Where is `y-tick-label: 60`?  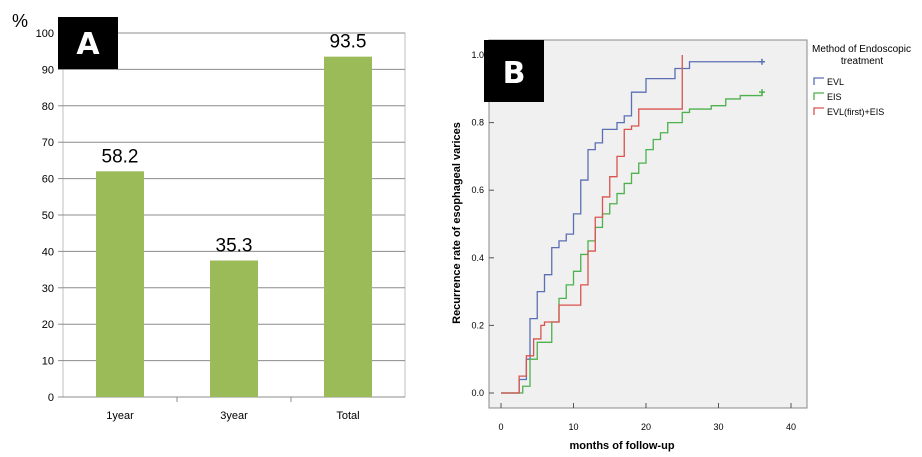
y-tick-label: 60 is located at coordinates (48, 180).